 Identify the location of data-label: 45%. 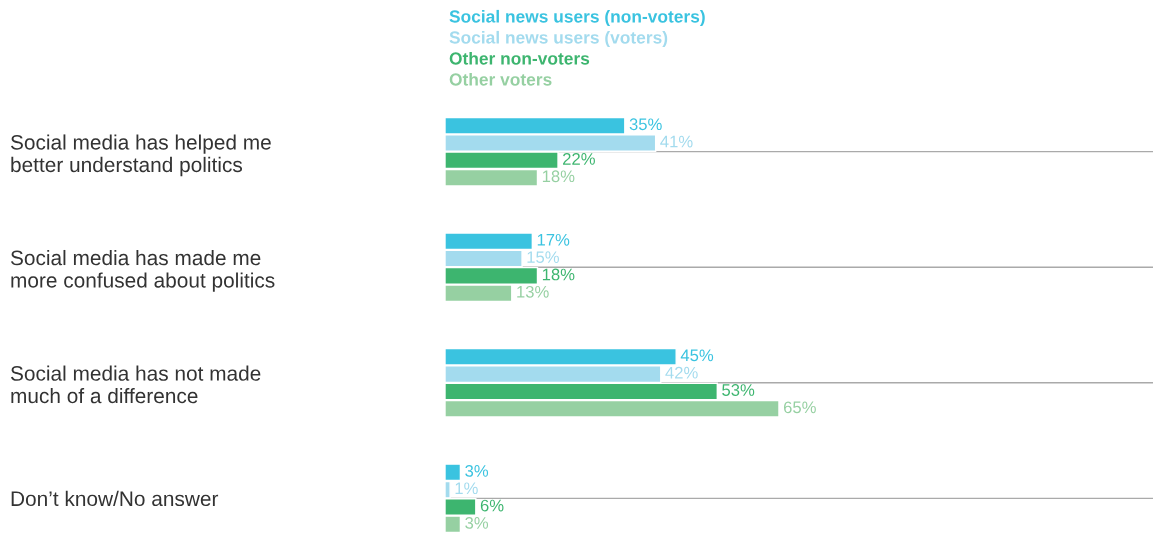
(697, 355).